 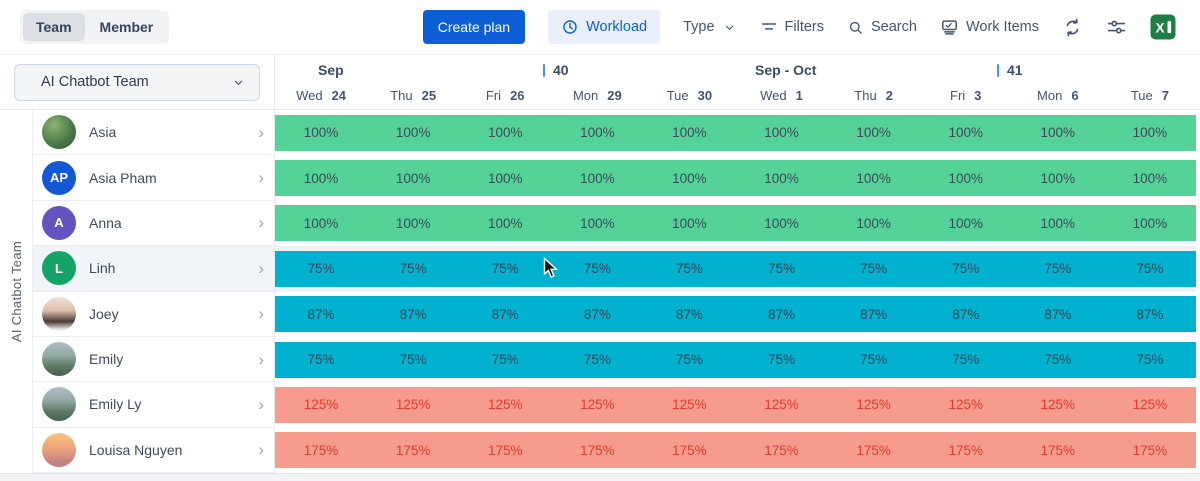 I want to click on member-row: Emily Ly ›, so click(x=153, y=405).